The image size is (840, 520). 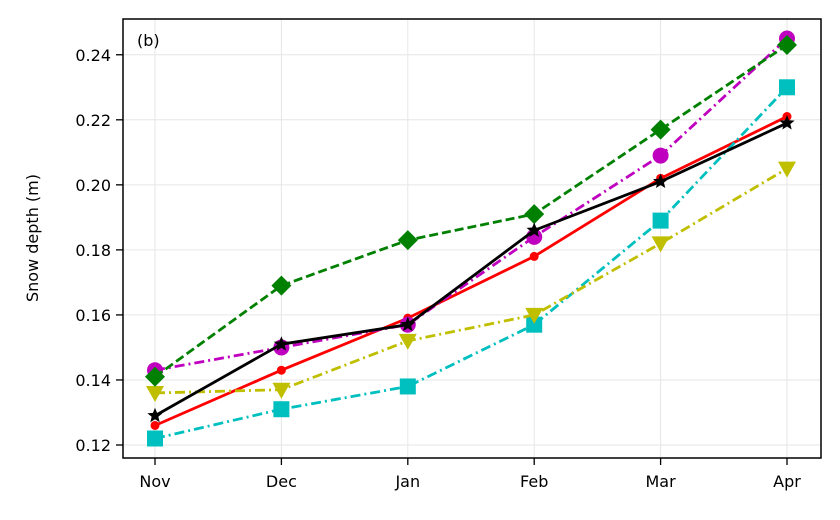 What do you see at coordinates (407, 481) in the screenshot?
I see `x-tick-label: Jan` at bounding box center [407, 481].